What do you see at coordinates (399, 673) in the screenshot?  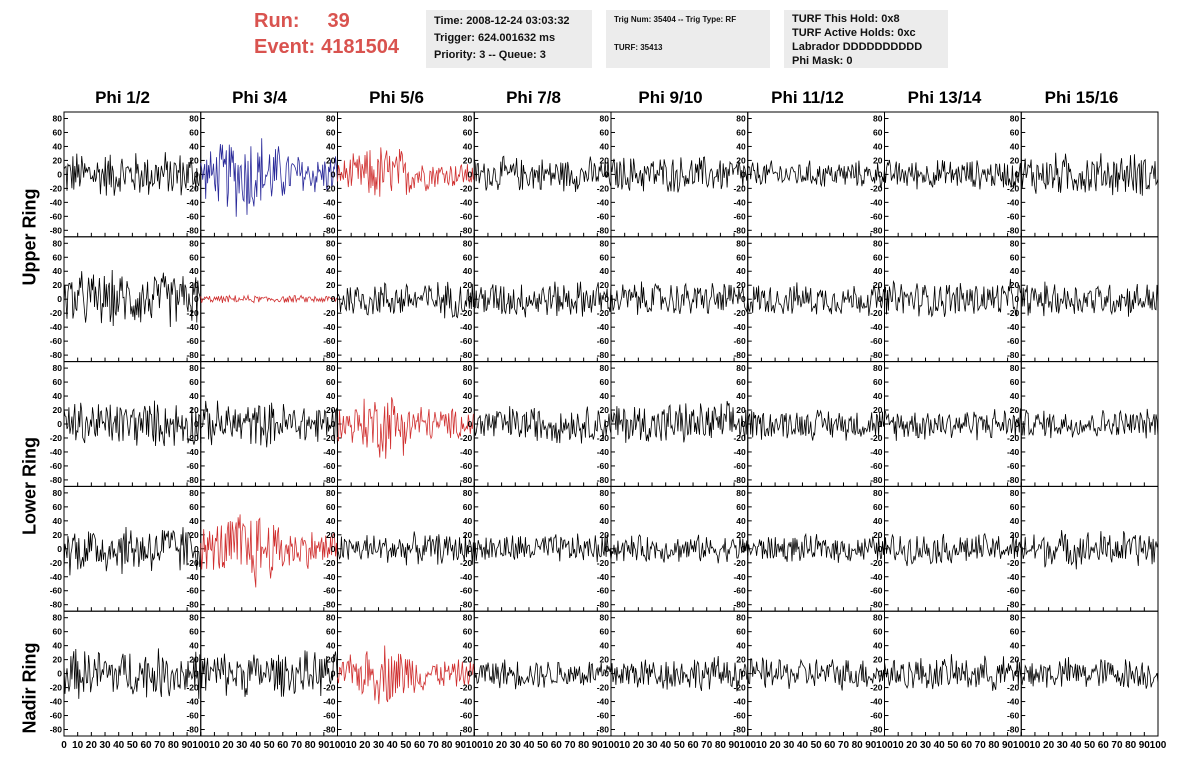 I see `panel-r4-c2: -80 -60 -40 -20 0 20 40 60 80` at bounding box center [399, 673].